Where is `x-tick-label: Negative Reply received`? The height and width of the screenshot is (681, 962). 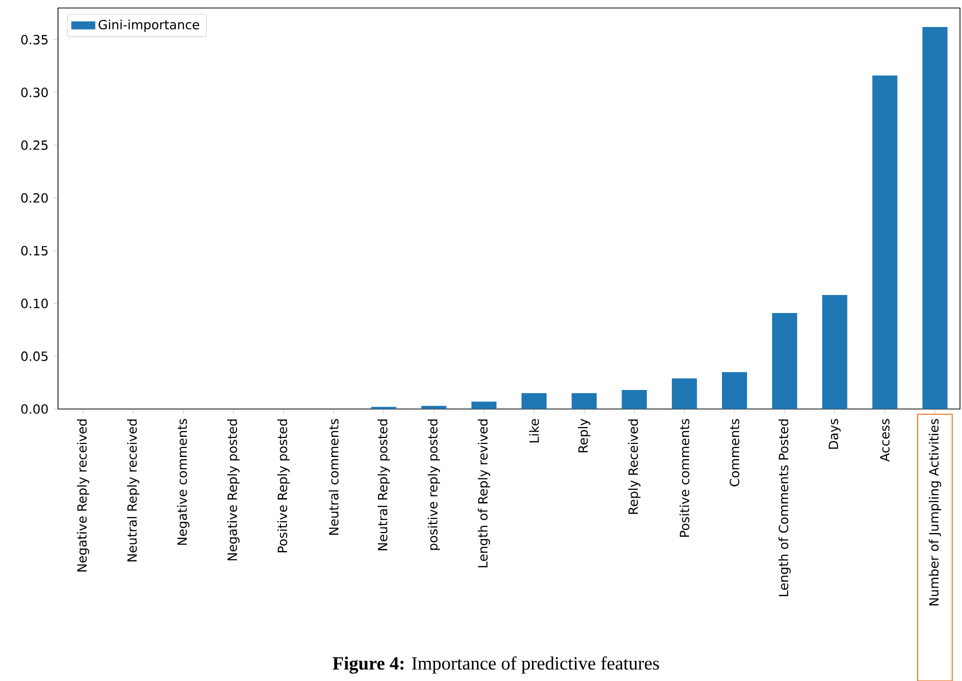 x-tick-label: Negative Reply received is located at coordinates (83, 496).